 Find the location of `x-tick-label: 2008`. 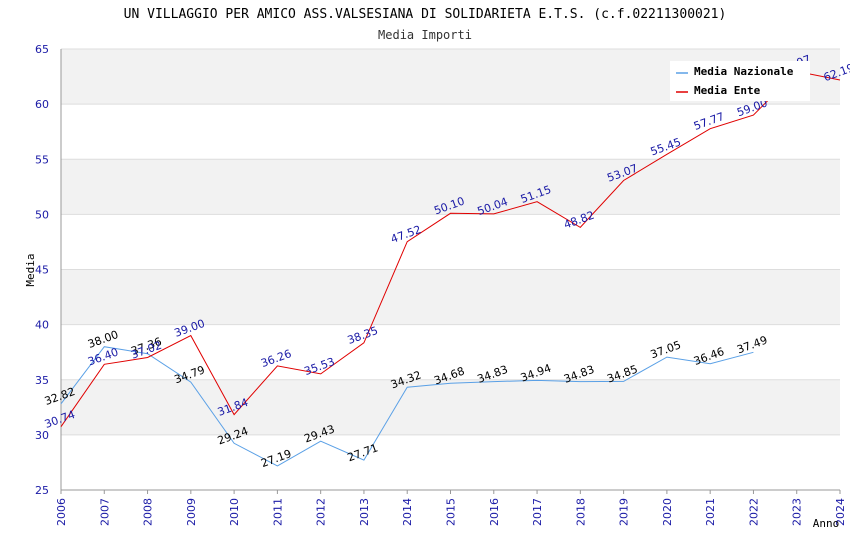

x-tick-label: 2008 is located at coordinates (148, 512).